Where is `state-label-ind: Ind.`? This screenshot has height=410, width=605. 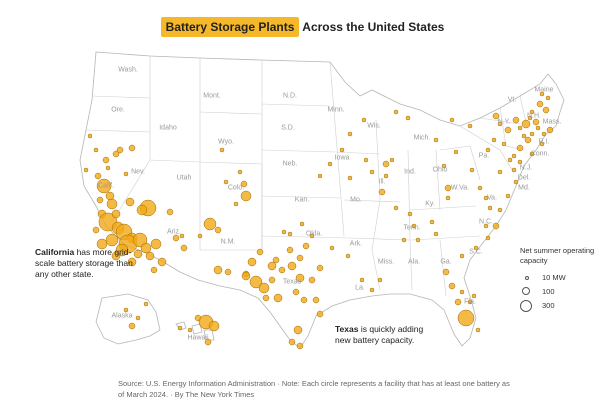 state-label-ind: Ind. is located at coordinates (410, 172).